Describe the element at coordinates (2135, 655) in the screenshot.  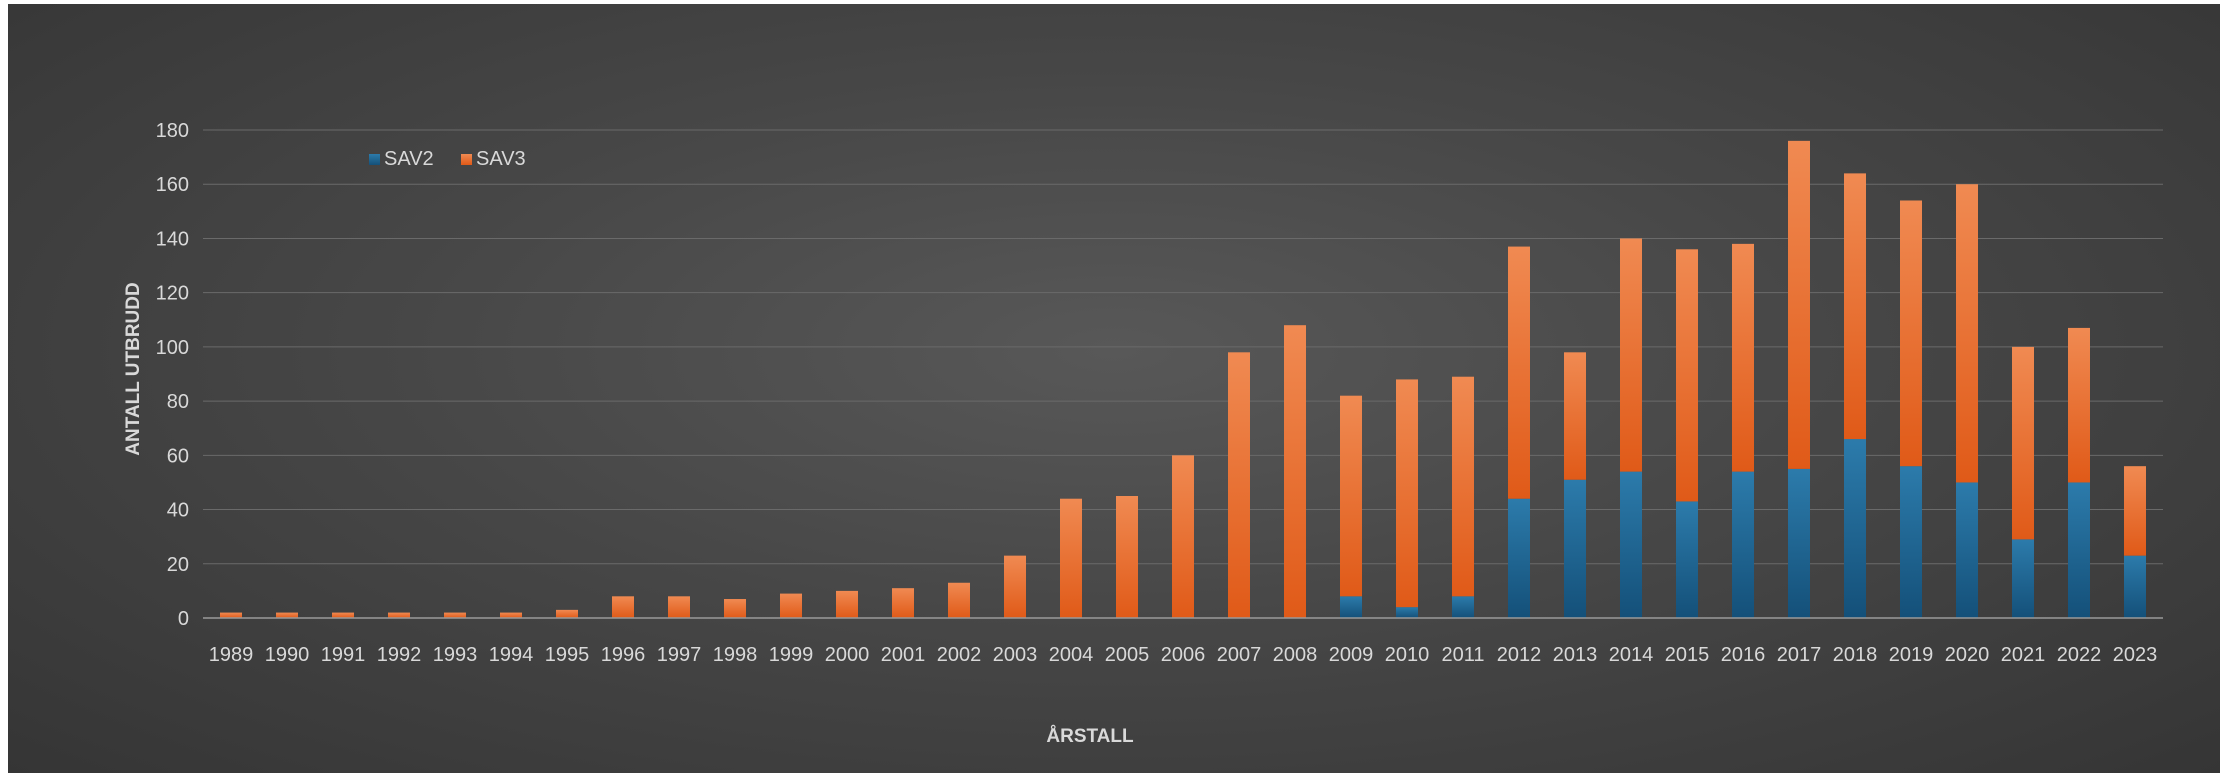
I see `x-tick-label: 2023` at that location.